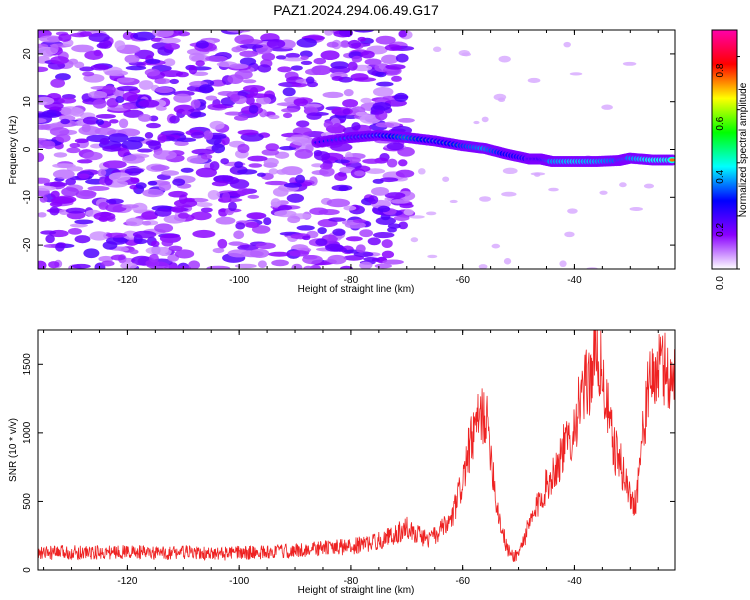 The image size is (750, 600). What do you see at coordinates (462, 581) in the screenshot?
I see `x-tick-label: -60` at bounding box center [462, 581].